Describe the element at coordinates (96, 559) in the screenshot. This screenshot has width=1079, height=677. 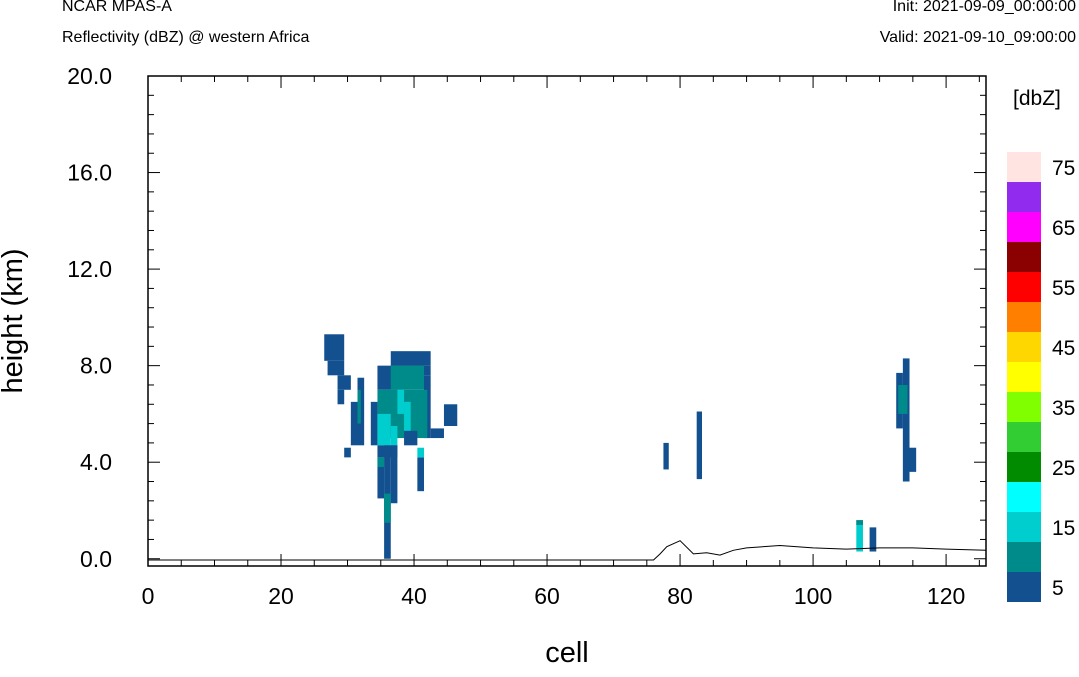
I see `y-tick-label: 0.0` at that location.